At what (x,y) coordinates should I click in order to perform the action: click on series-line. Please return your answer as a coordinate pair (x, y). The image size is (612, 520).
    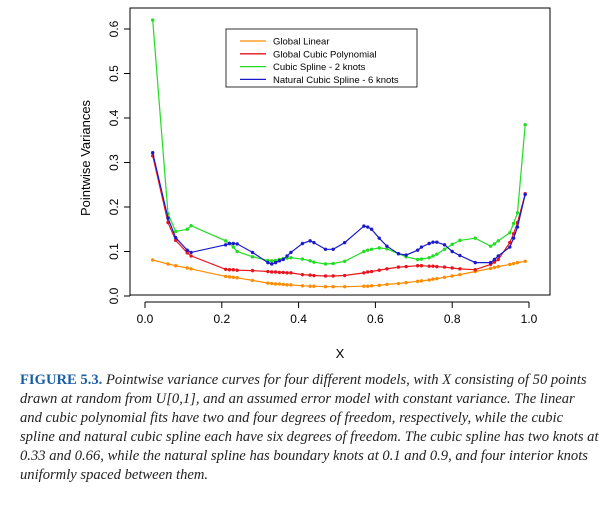
    Looking at the image, I should click on (339, 216).